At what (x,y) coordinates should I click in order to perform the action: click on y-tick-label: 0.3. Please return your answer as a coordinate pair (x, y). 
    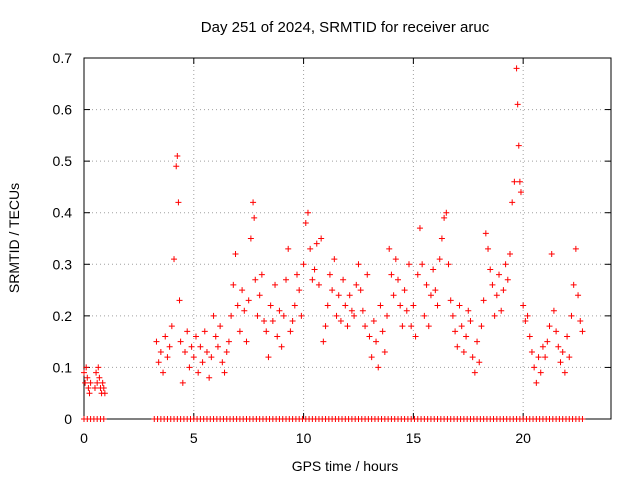
    Looking at the image, I should click on (63, 264).